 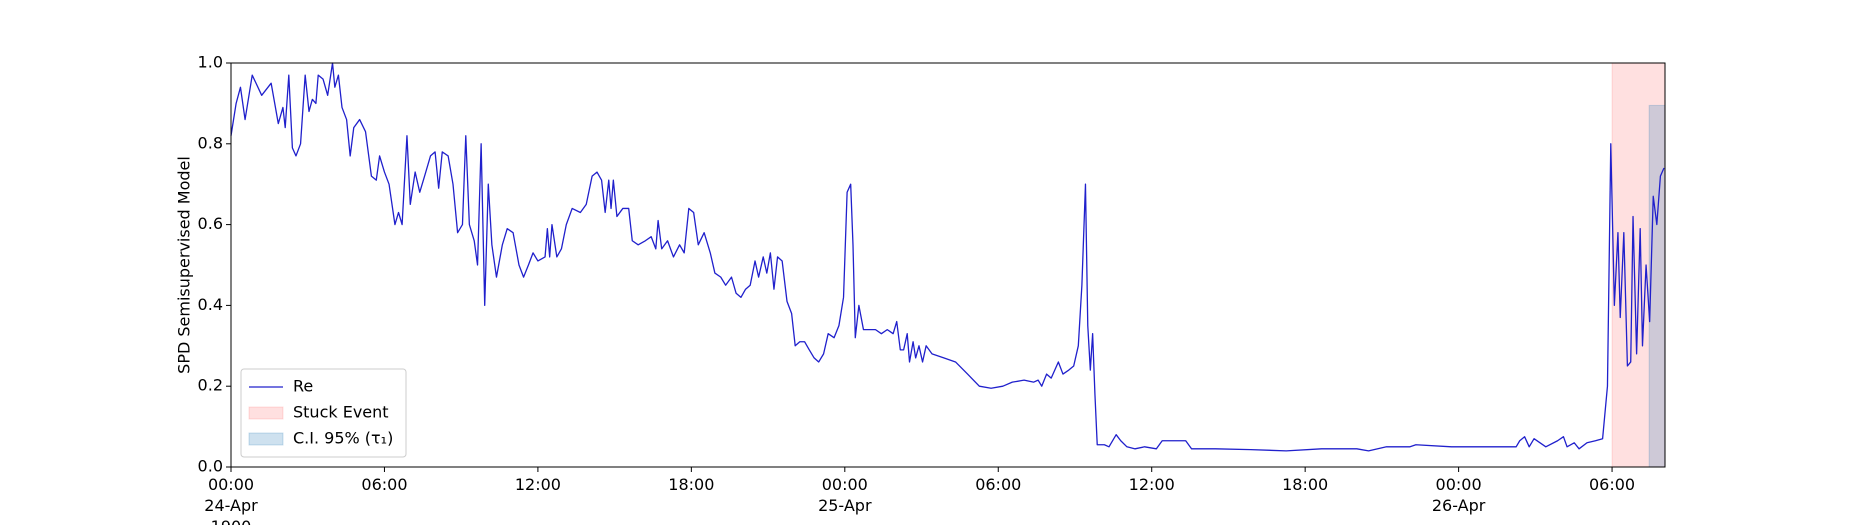 What do you see at coordinates (303, 386) in the screenshot?
I see `legend-label: Re` at bounding box center [303, 386].